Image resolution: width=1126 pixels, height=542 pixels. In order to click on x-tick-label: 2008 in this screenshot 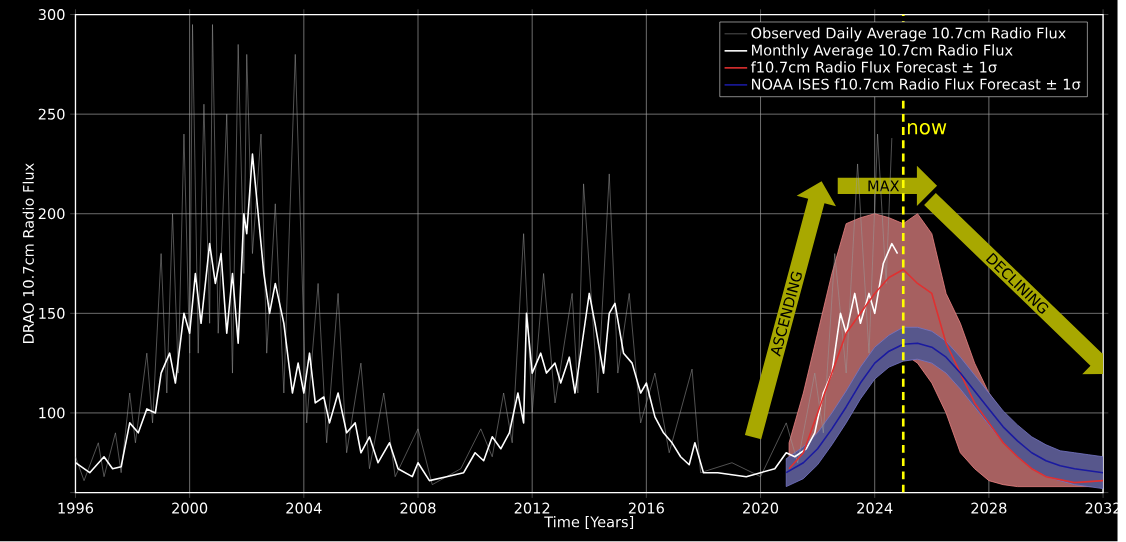, I will do `click(418, 508)`.